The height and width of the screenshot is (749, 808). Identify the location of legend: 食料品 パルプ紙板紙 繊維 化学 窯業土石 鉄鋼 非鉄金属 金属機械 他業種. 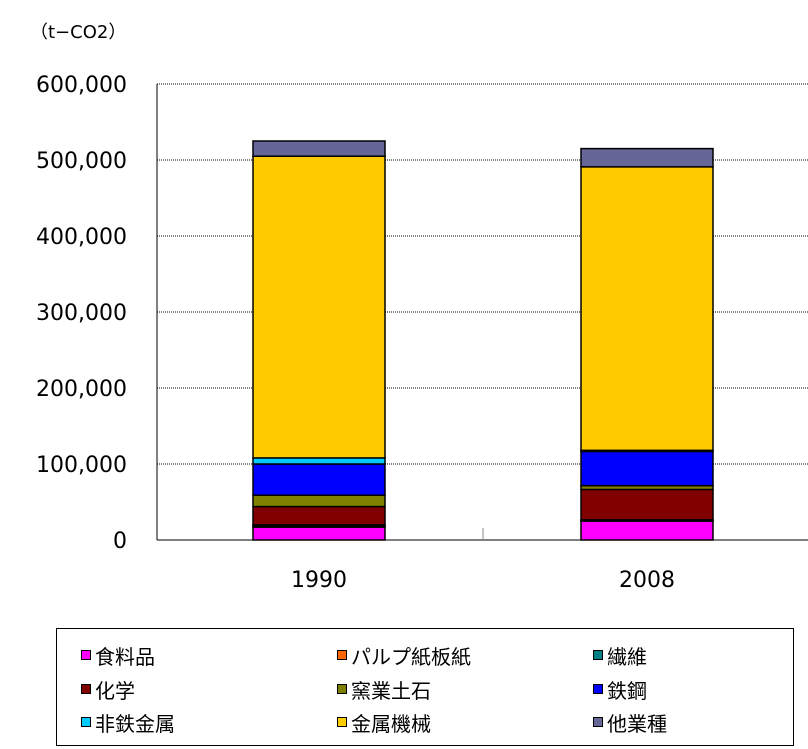
(425, 687).